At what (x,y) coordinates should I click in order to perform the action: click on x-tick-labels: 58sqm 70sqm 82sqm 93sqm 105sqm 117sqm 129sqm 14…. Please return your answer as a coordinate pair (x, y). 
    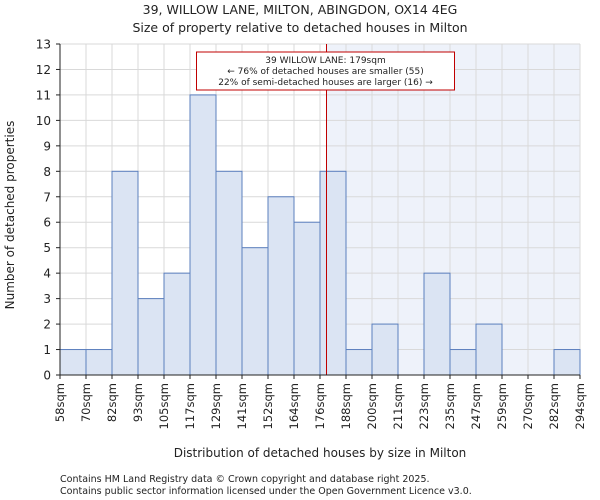
    Looking at the image, I should click on (320, 402).